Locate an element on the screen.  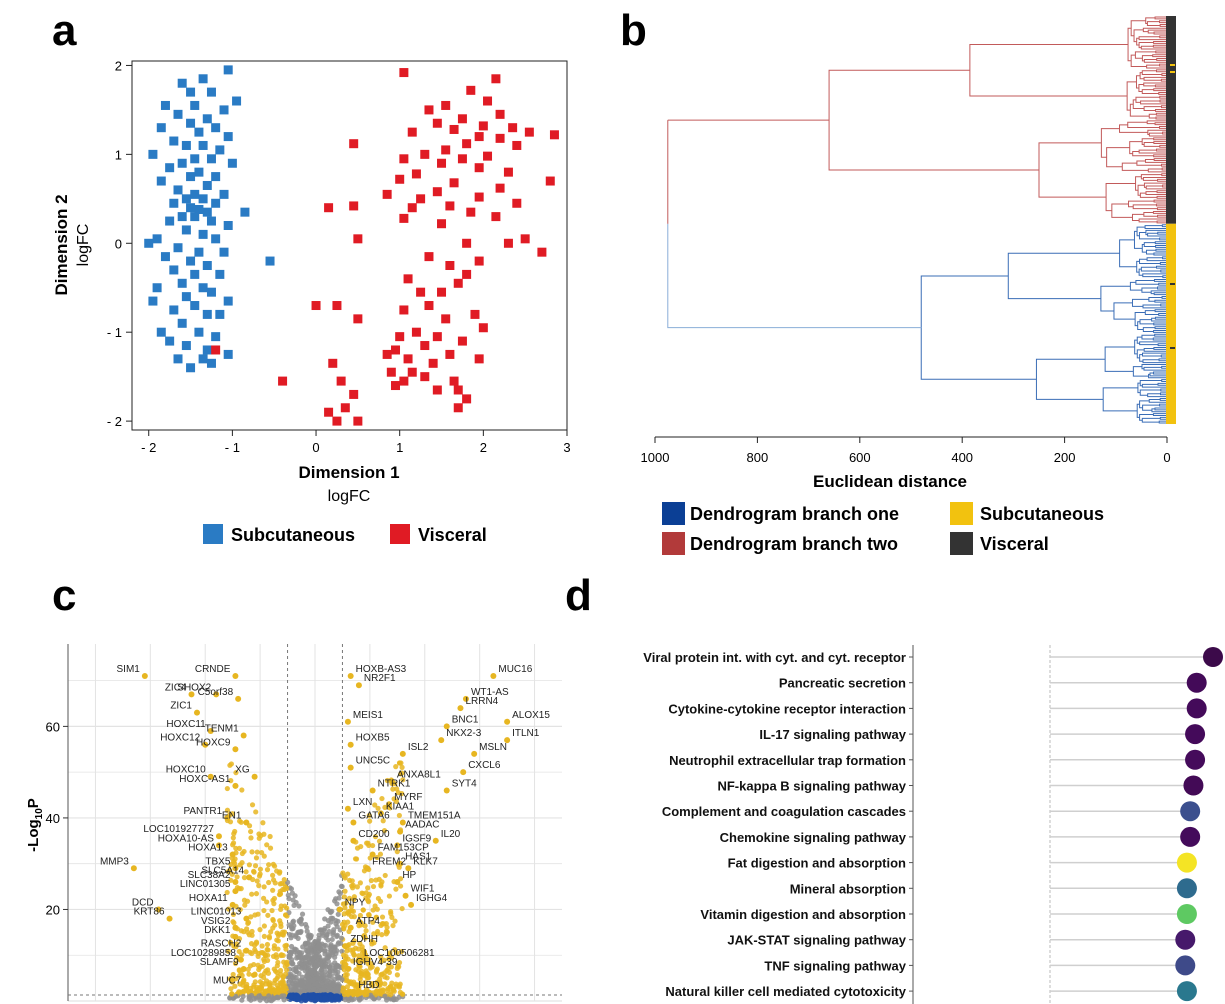
x-tick-label: 200 is located at coordinates (1065, 457).